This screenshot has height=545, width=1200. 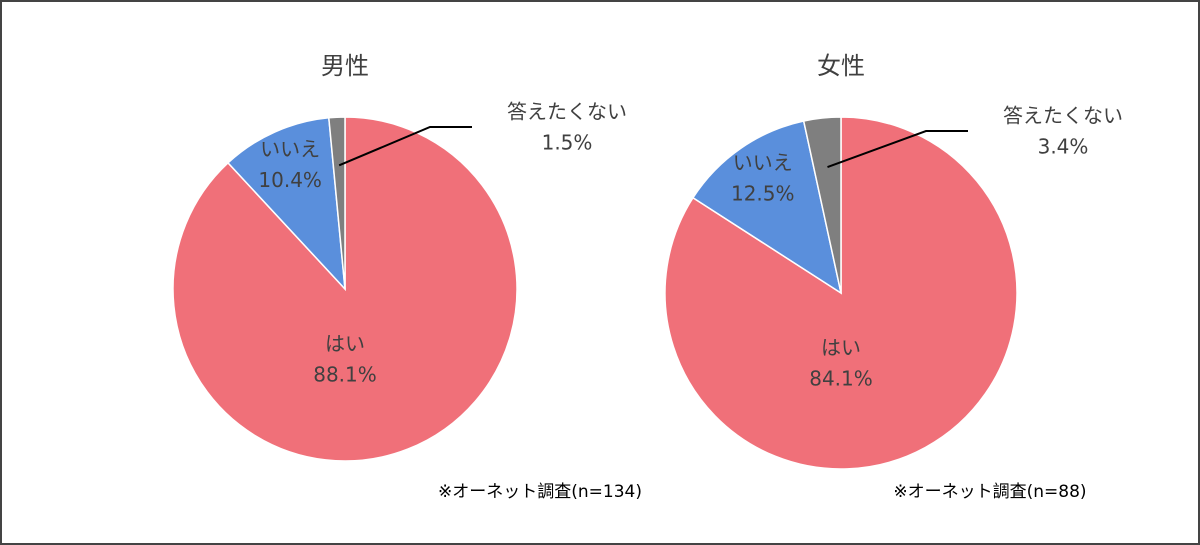 I want to click on value-label: 12.5%, so click(x=763, y=194).